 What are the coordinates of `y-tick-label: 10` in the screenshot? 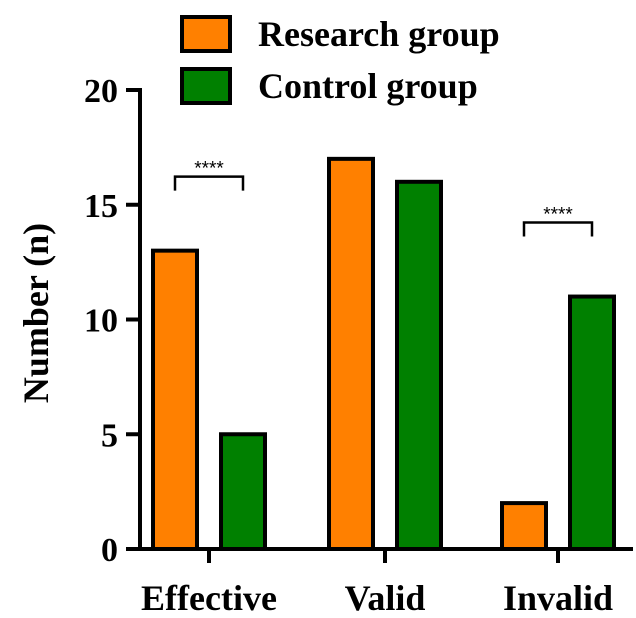 It's located at (101, 321).